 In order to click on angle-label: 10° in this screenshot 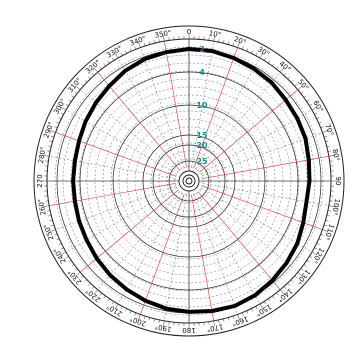, I will do `click(215, 34)`.